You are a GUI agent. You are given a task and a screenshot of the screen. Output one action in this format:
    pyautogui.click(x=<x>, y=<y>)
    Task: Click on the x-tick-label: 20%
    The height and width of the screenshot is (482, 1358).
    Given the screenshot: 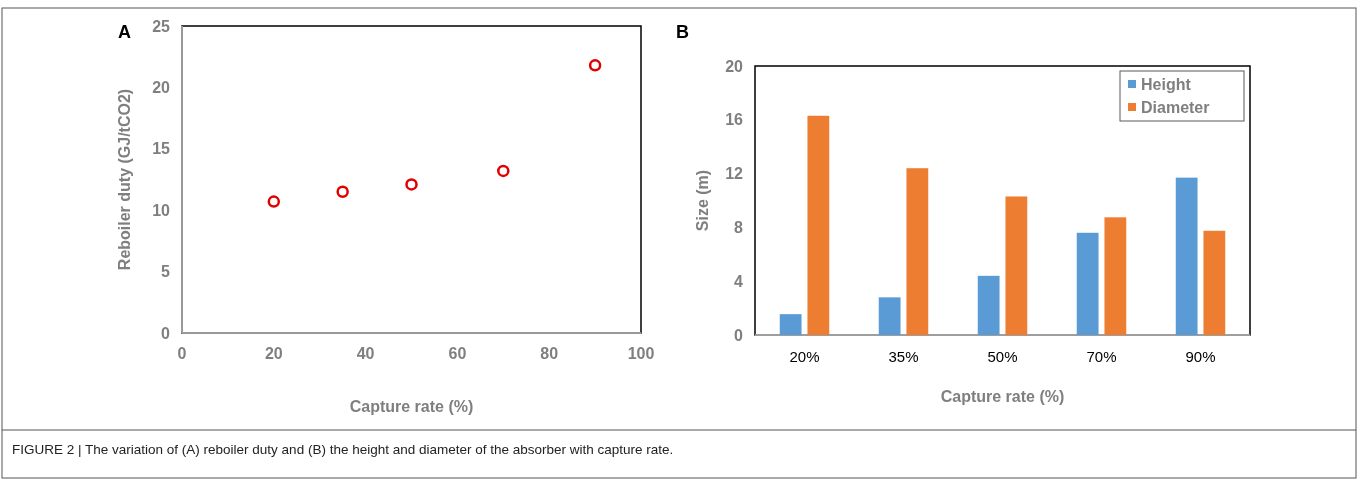 What is the action you would take?
    pyautogui.click(x=804, y=356)
    